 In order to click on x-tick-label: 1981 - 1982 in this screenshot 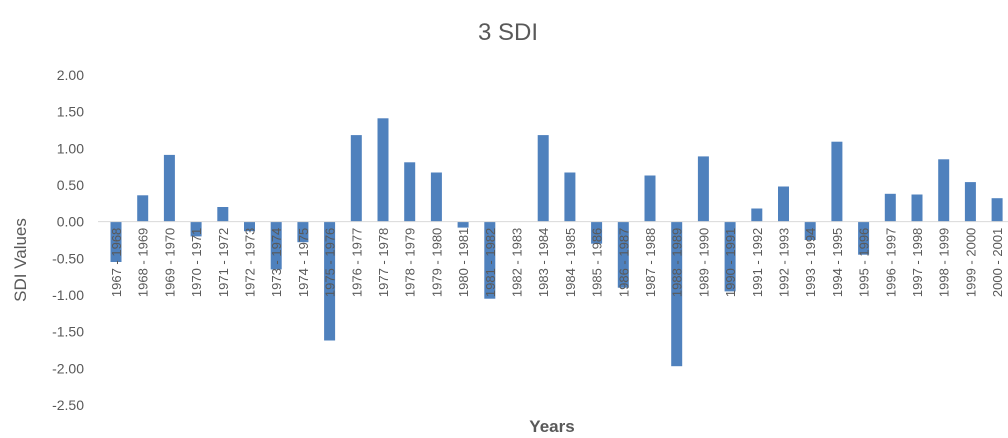, I will do `click(490, 262)`.